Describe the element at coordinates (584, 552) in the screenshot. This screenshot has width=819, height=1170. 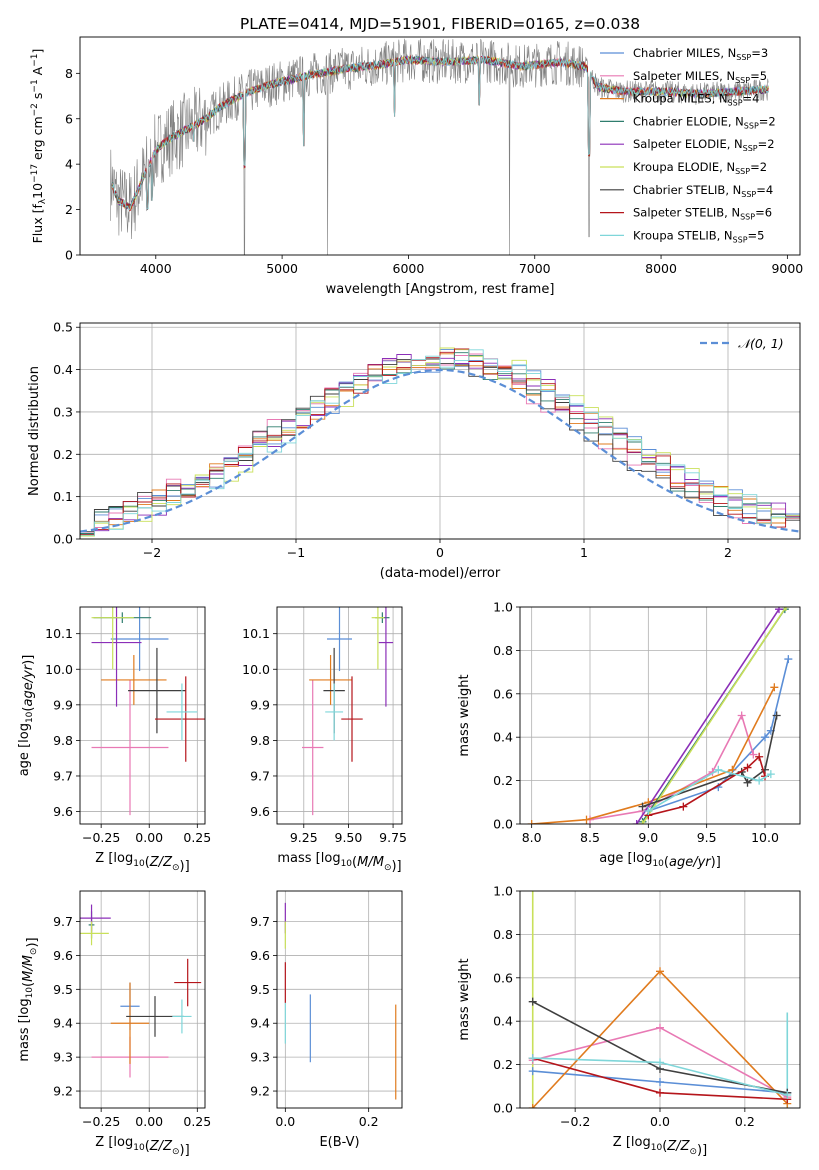
I see `x-tick-label: 1` at that location.